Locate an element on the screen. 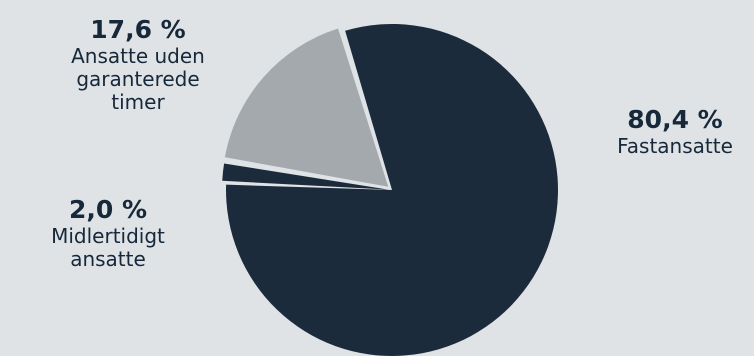 The image size is (754, 356). label-midlertidigt-ansatte: 2,0 % Midlertidigt ansatte is located at coordinates (108, 232).